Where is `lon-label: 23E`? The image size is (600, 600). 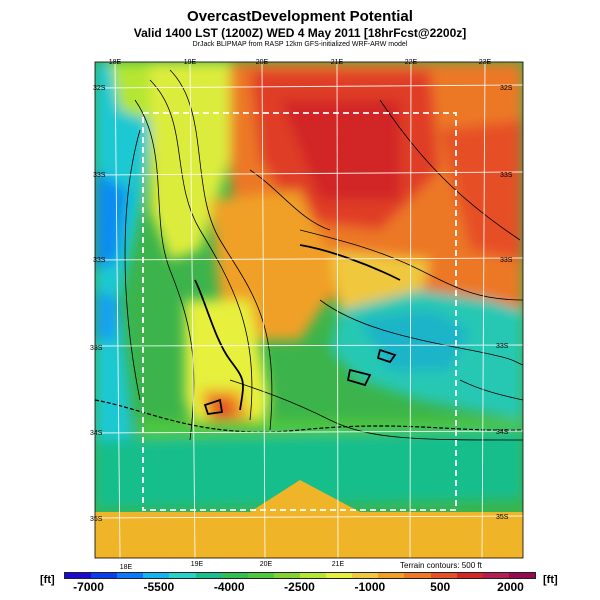 lon-label: 23E is located at coordinates (485, 62).